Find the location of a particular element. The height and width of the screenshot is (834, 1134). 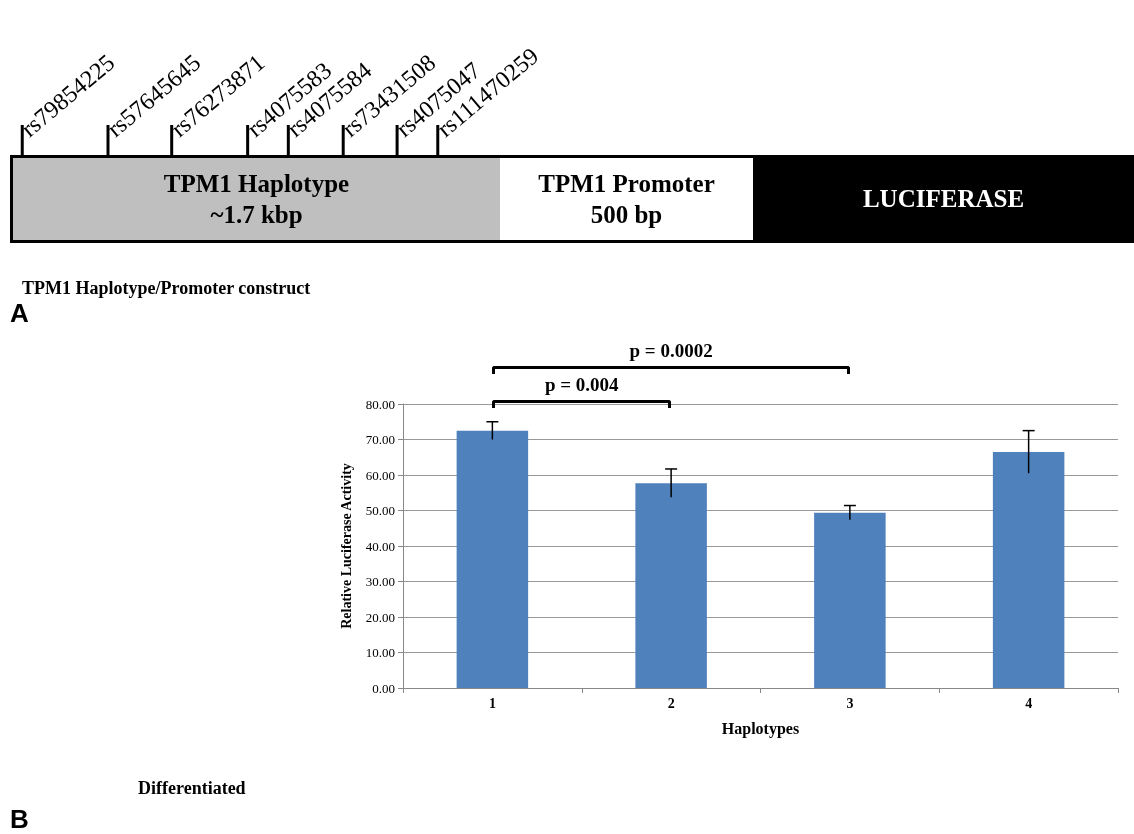

y-tick-label: 20.00 is located at coordinates (380, 617).